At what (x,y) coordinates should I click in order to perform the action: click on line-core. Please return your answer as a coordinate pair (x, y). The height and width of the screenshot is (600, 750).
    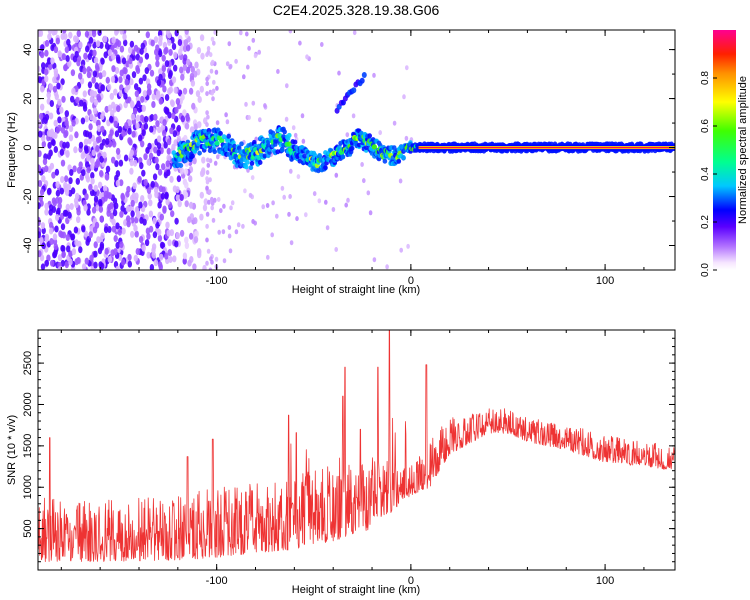
    Looking at the image, I should click on (222, 141).